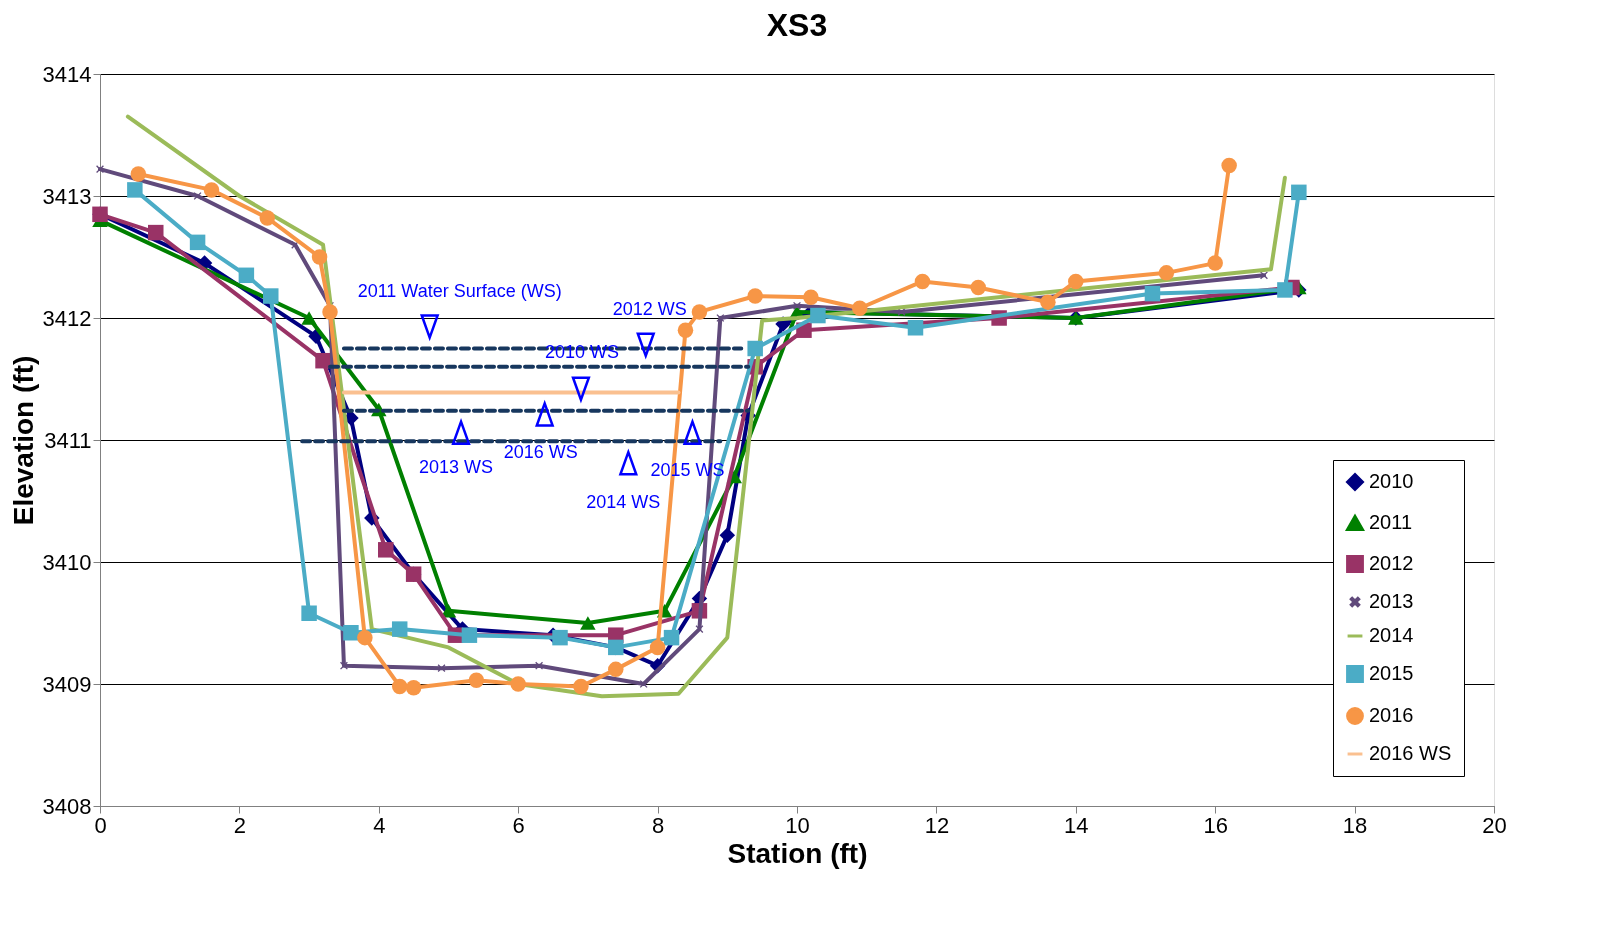  What do you see at coordinates (379, 825) in the screenshot?
I see `x-tick-label: 4` at bounding box center [379, 825].